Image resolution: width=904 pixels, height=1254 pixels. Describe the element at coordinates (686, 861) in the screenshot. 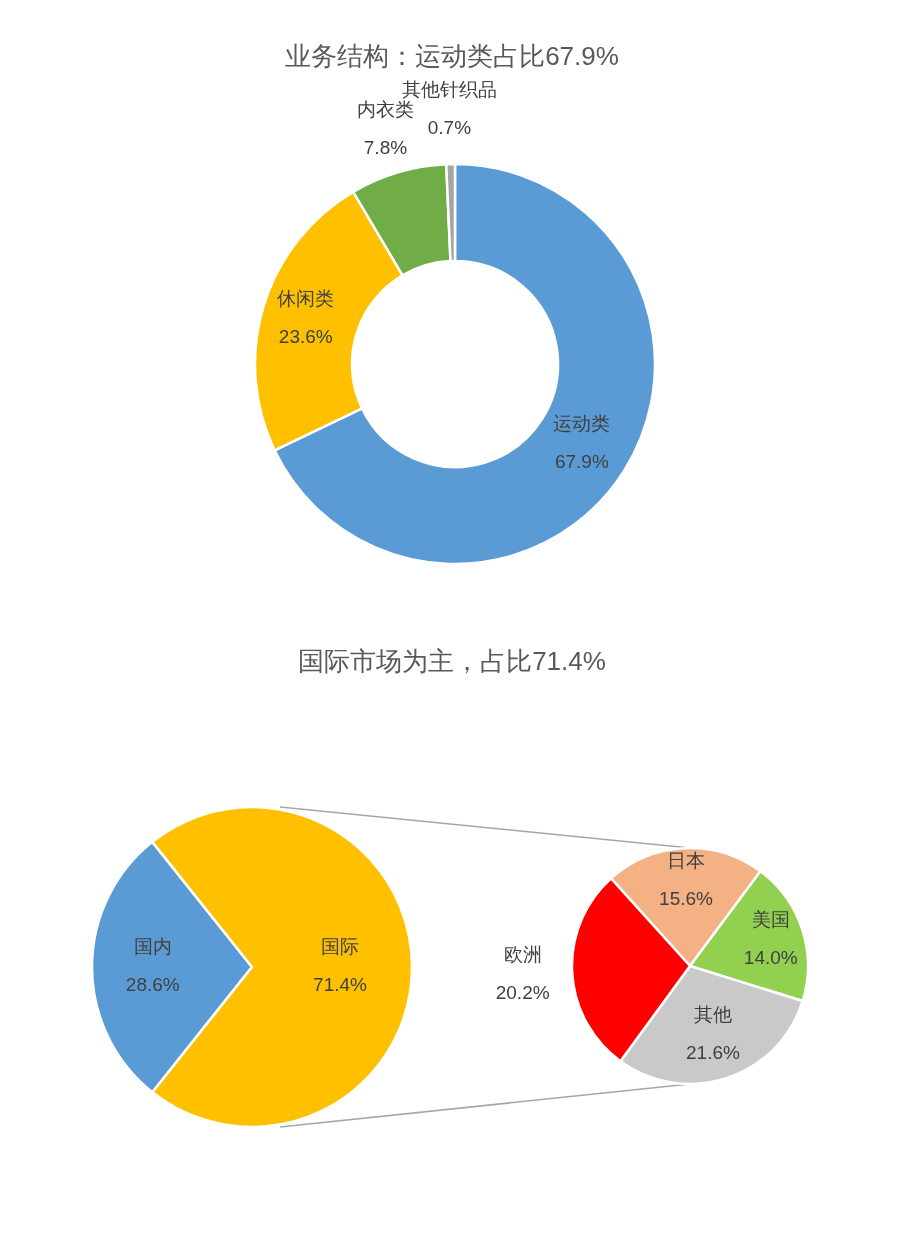

I see `slice-label: 日本` at that location.